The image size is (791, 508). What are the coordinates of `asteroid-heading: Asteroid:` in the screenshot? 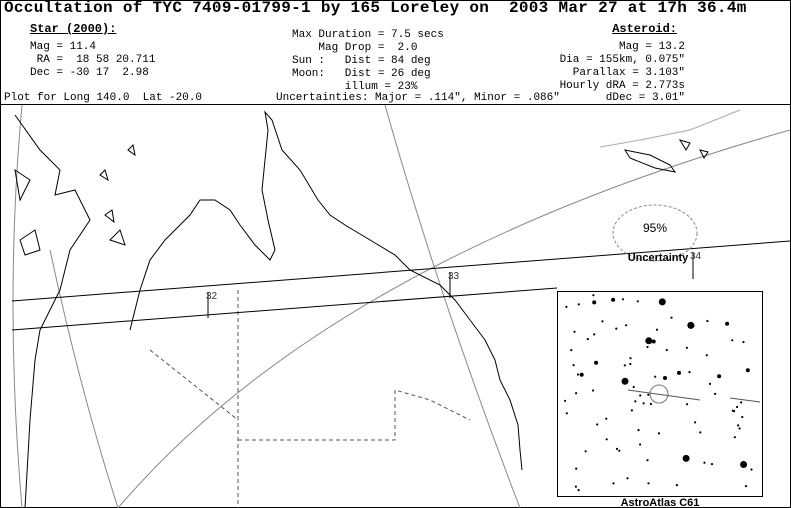 It's located at (644, 29).